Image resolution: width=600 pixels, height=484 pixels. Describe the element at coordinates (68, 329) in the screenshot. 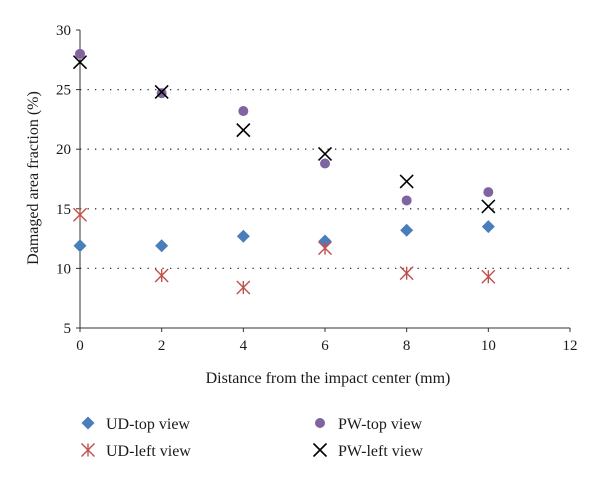

I see `y-tick-label: 5` at that location.